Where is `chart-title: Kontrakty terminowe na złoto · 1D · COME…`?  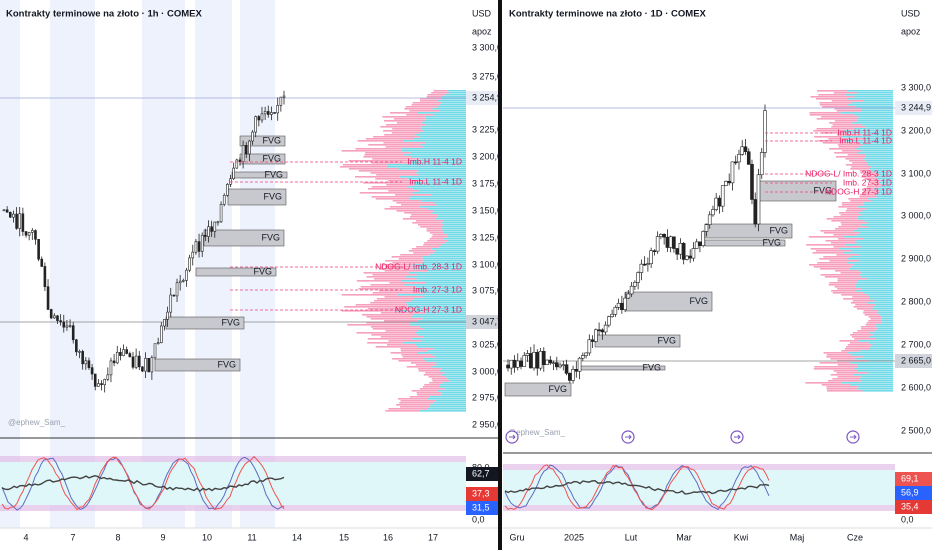
chart-title: Kontrakty terminowe na złoto · 1D · COME… is located at coordinates (608, 14).